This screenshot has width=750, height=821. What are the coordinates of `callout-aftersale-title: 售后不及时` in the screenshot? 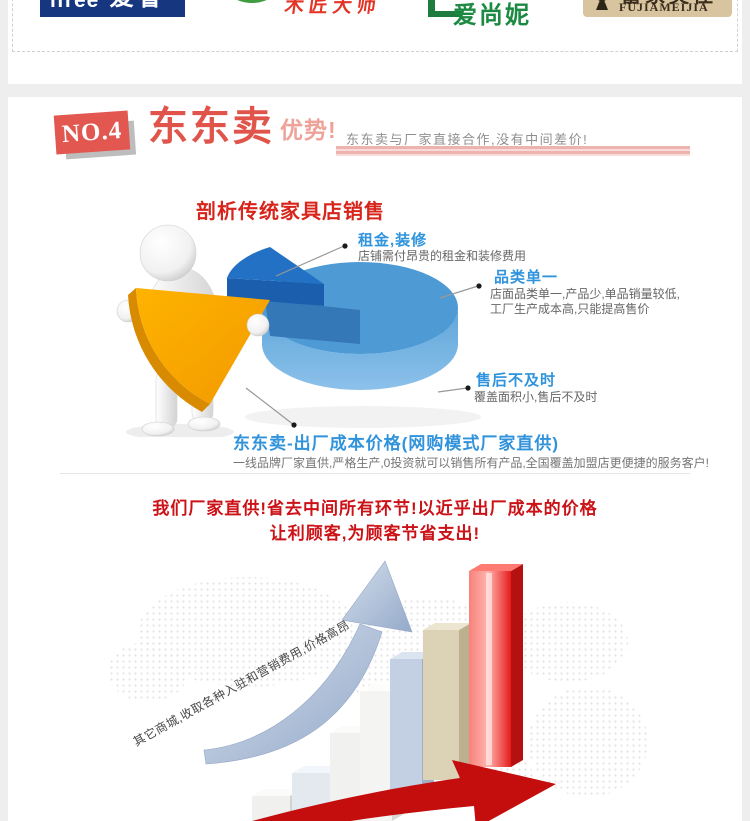 It's located at (516, 380).